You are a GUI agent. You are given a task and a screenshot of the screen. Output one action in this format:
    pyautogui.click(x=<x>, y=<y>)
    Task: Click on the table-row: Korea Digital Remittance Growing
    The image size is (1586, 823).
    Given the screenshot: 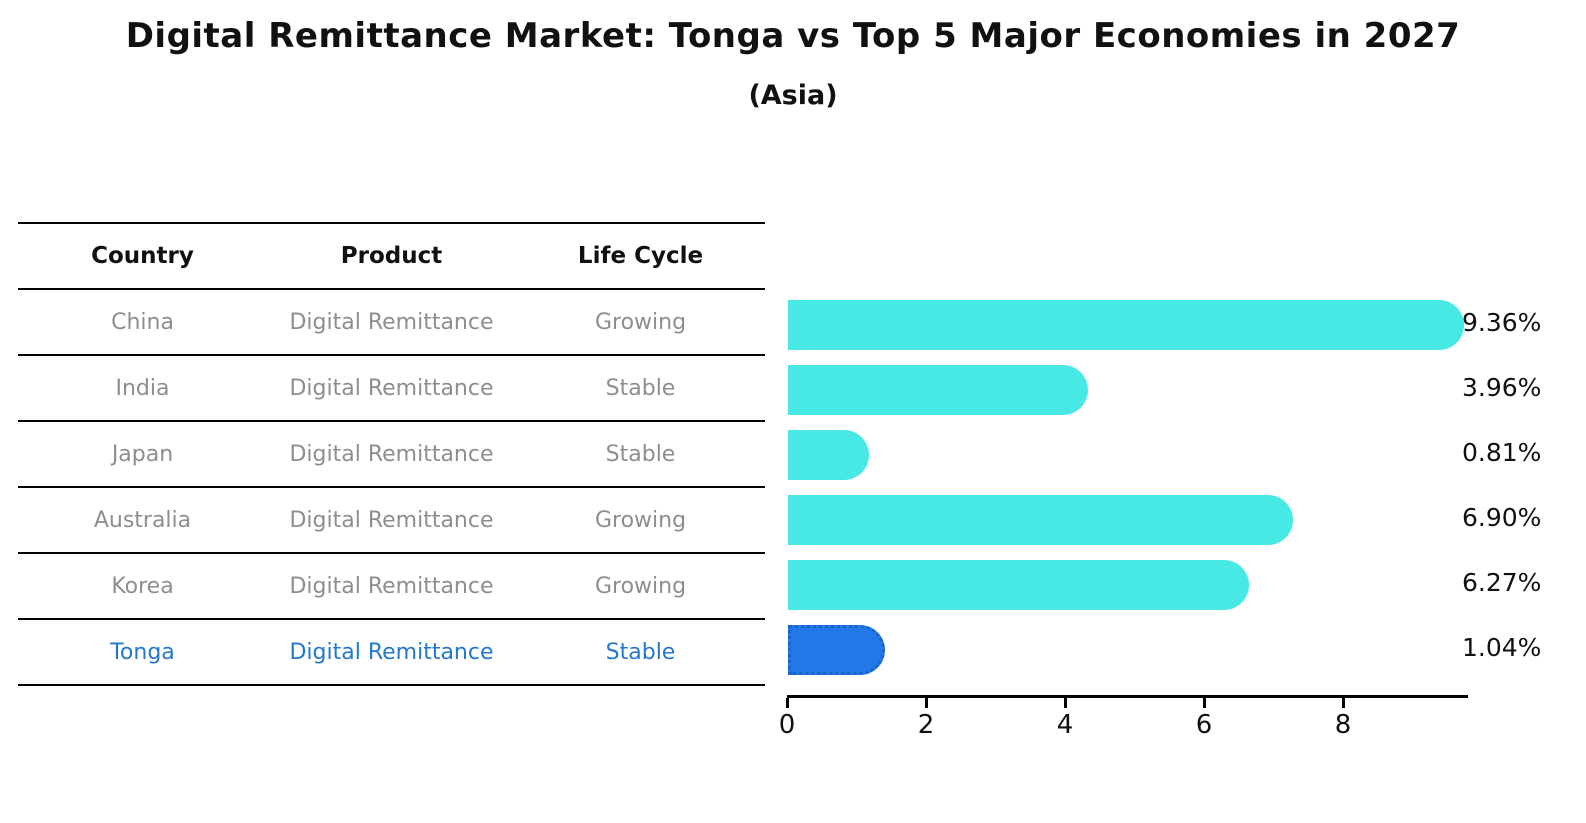 What is the action you would take?
    pyautogui.click(x=391, y=587)
    